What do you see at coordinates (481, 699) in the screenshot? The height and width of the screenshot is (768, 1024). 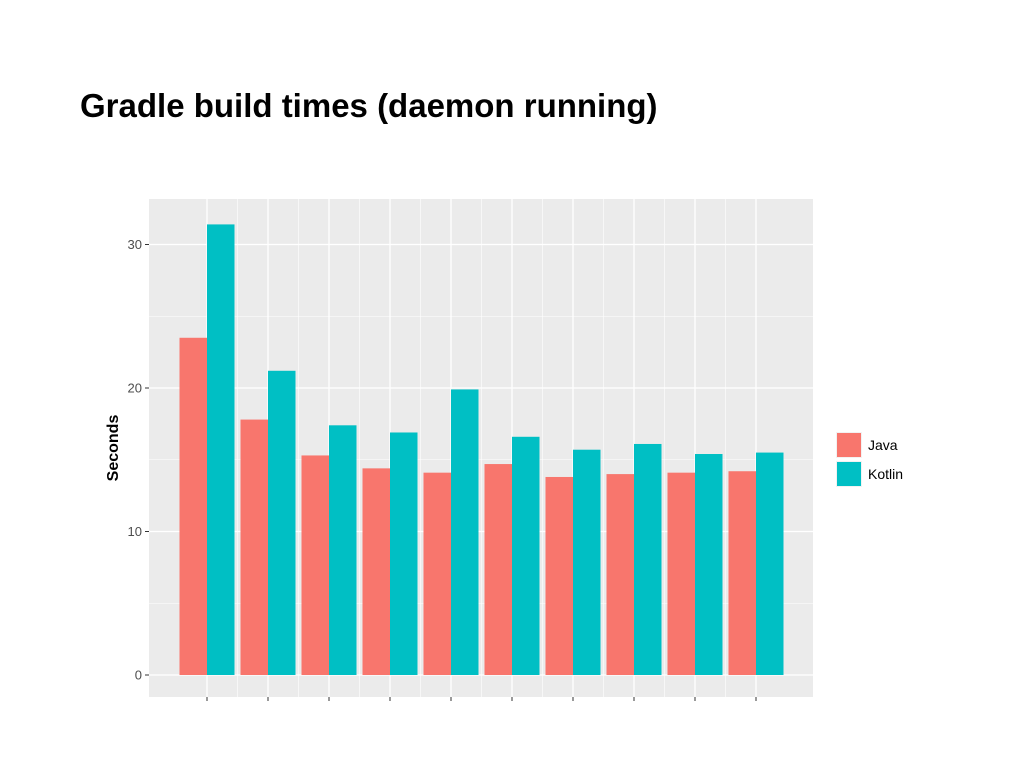 I see `x-axis` at bounding box center [481, 699].